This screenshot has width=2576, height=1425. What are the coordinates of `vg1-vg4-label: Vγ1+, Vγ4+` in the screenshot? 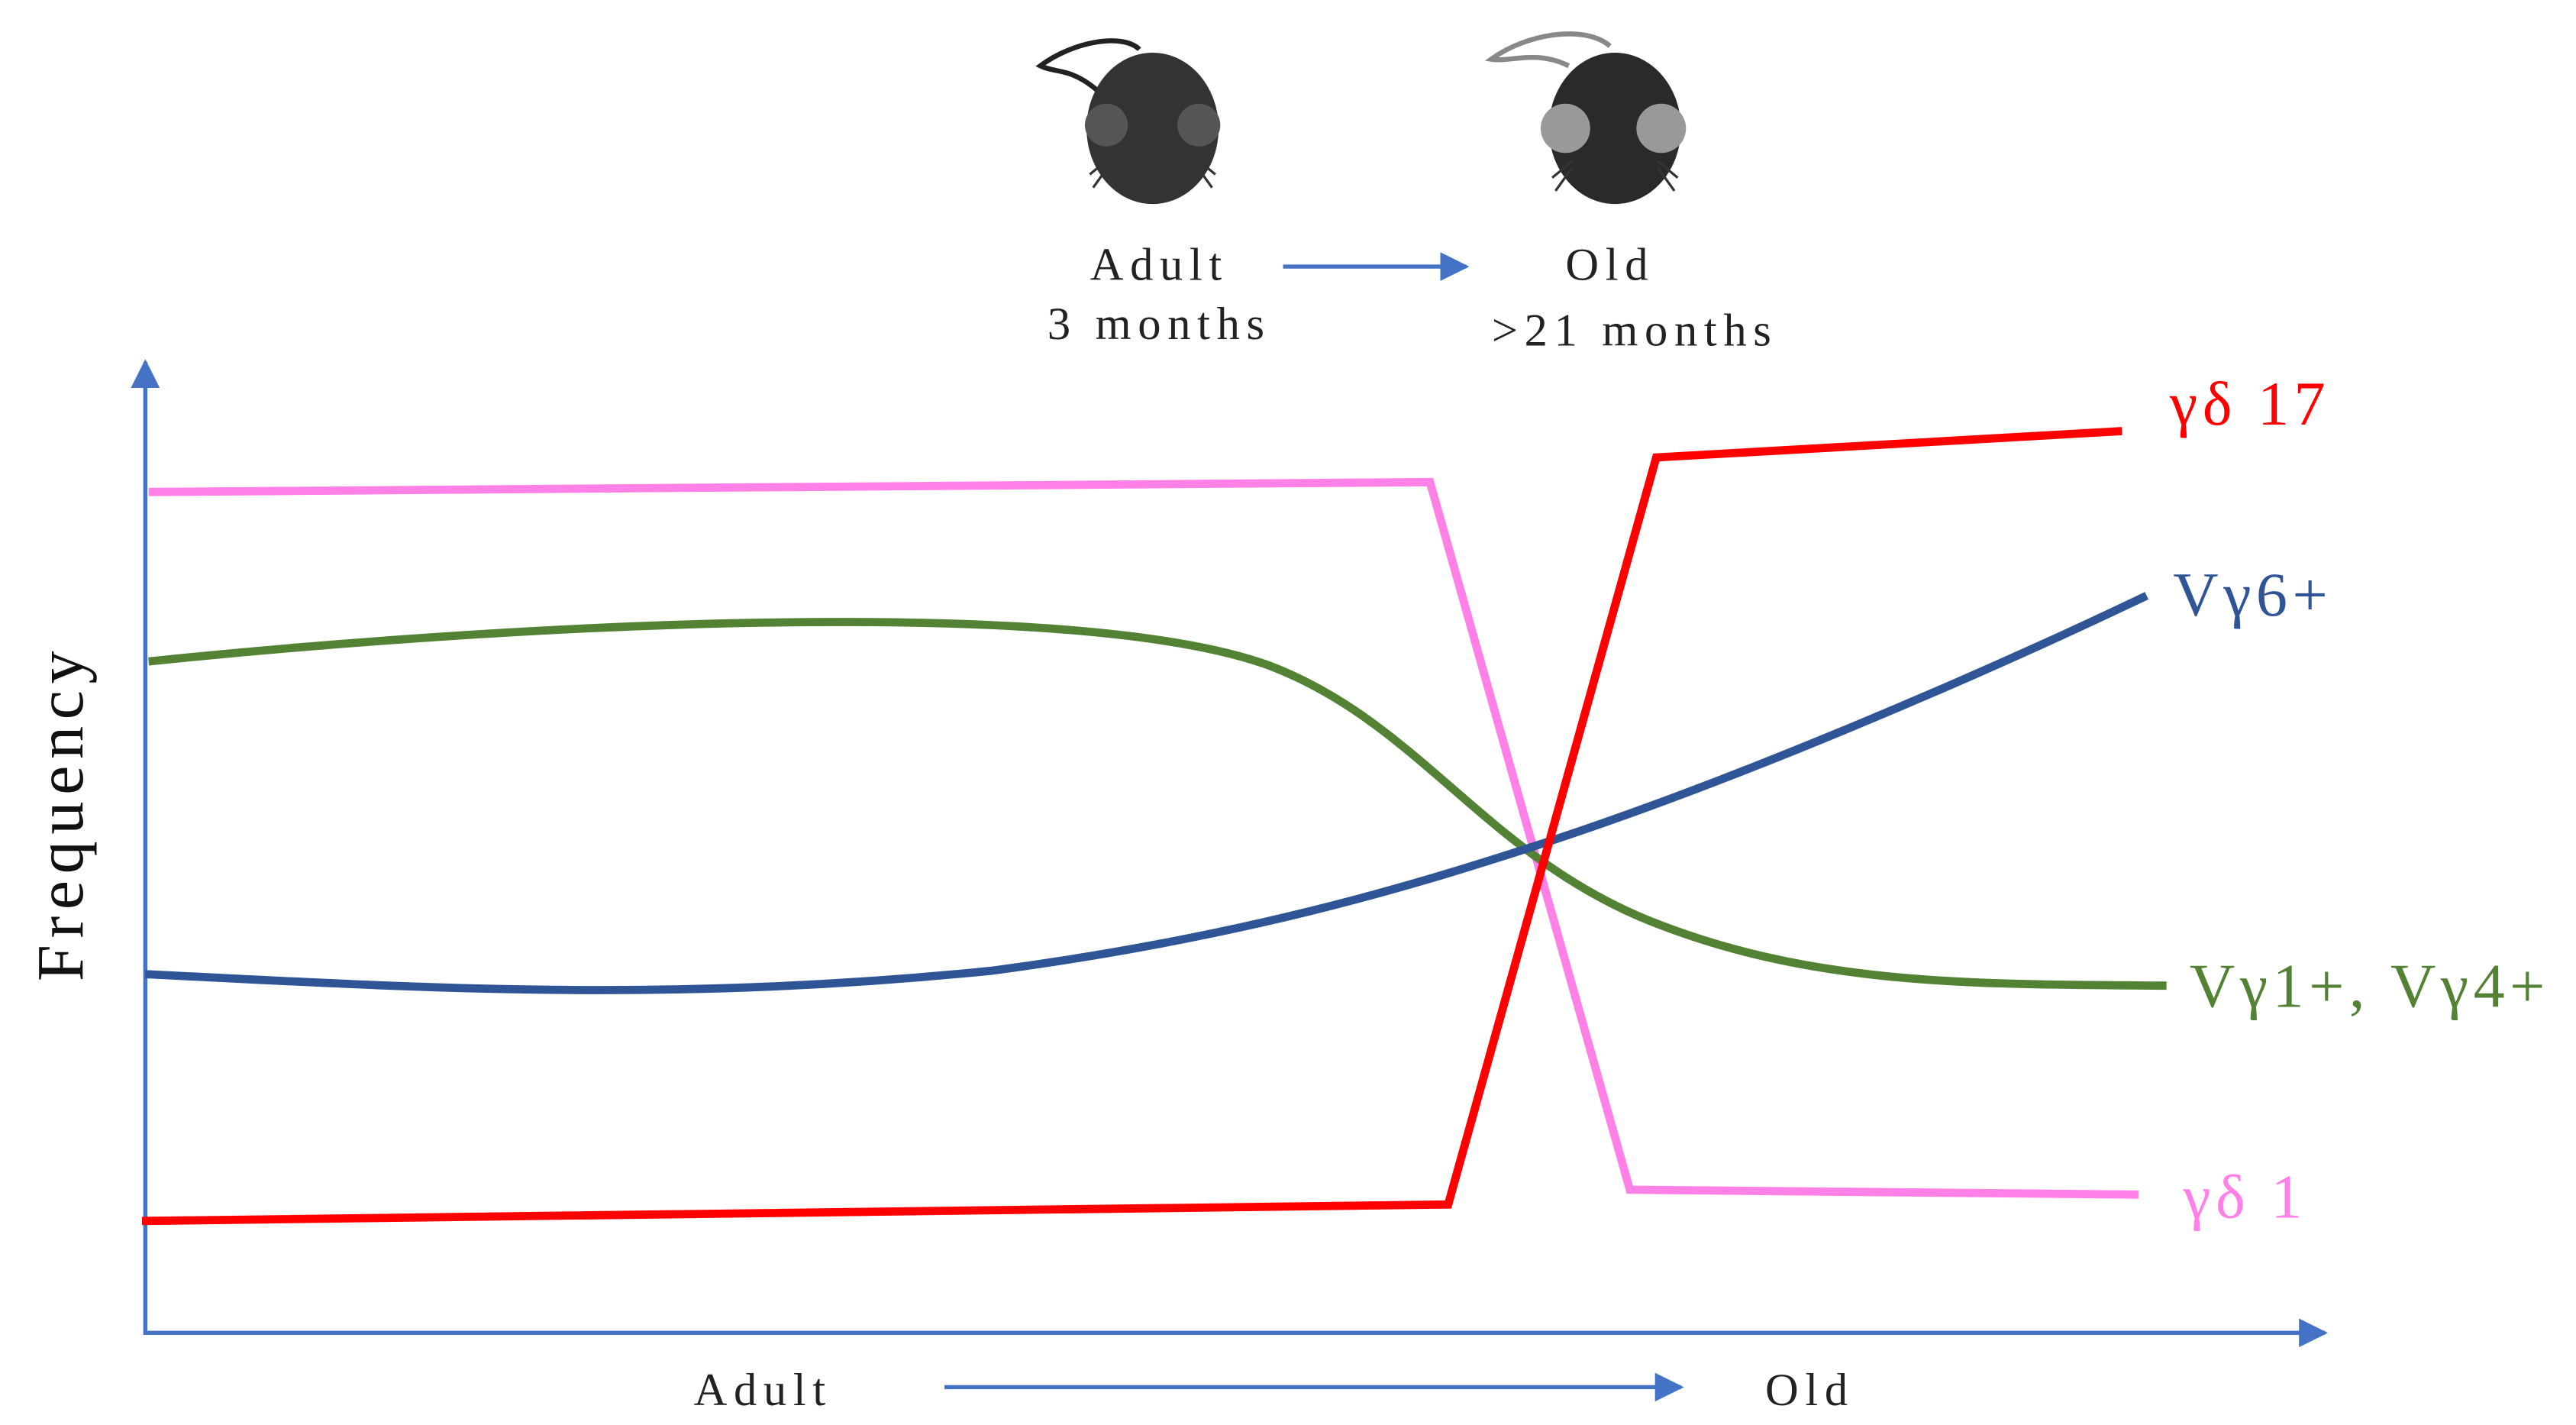 It's located at (2370, 986).